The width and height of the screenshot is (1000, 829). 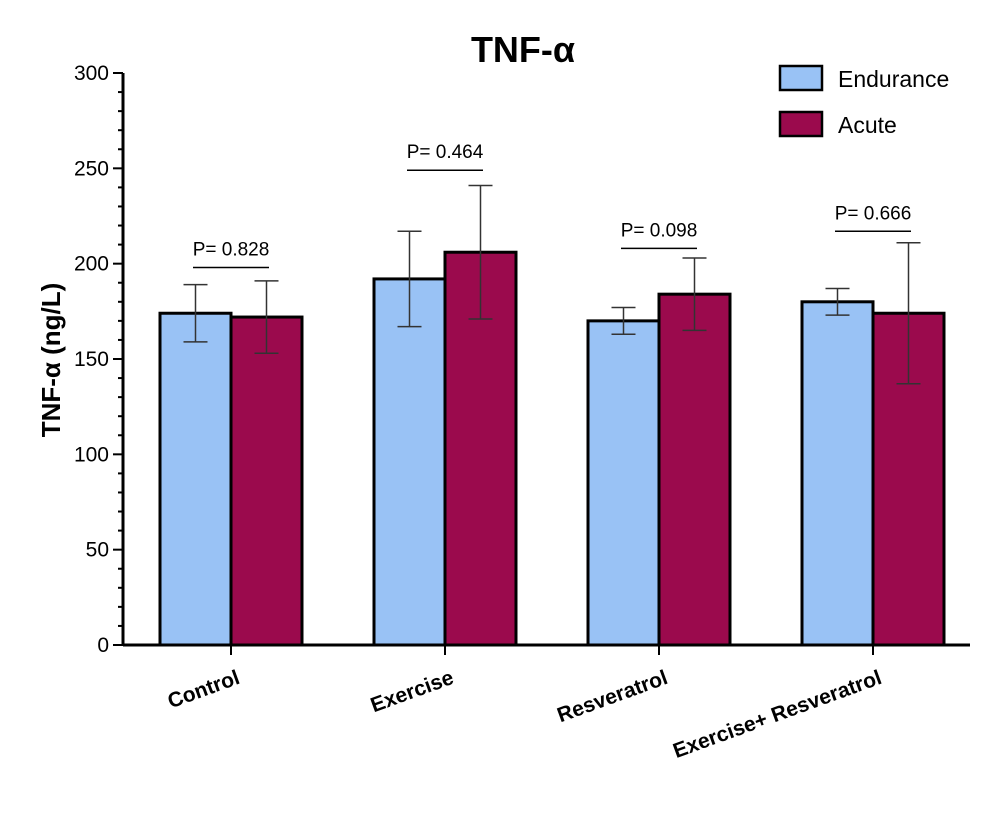 What do you see at coordinates (103, 645) in the screenshot?
I see `y-tick-label: 0` at bounding box center [103, 645].